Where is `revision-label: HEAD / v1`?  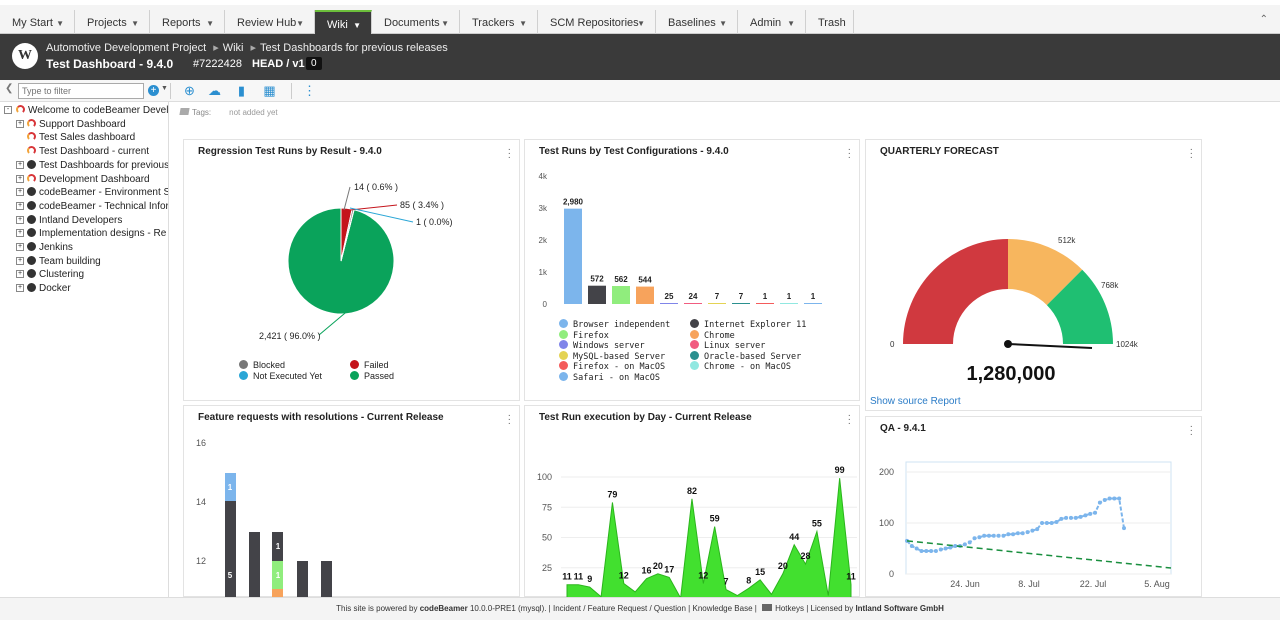
revision-label: HEAD / v1 is located at coordinates (278, 64).